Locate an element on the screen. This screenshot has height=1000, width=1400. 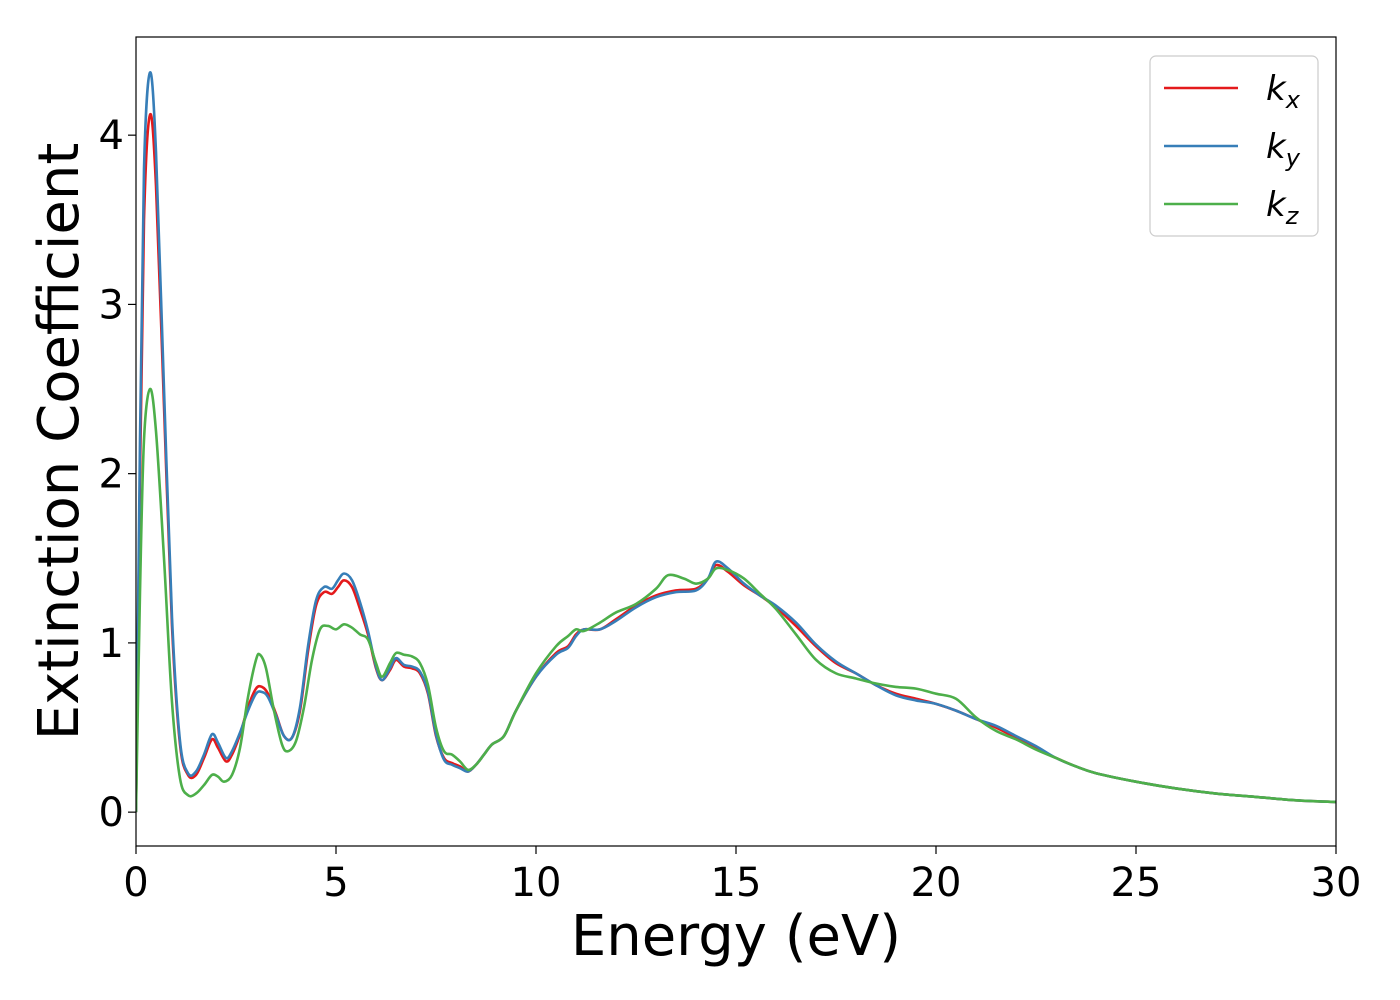
y-axis-ticks: 0 1 2 3 4 is located at coordinates (117, 474).